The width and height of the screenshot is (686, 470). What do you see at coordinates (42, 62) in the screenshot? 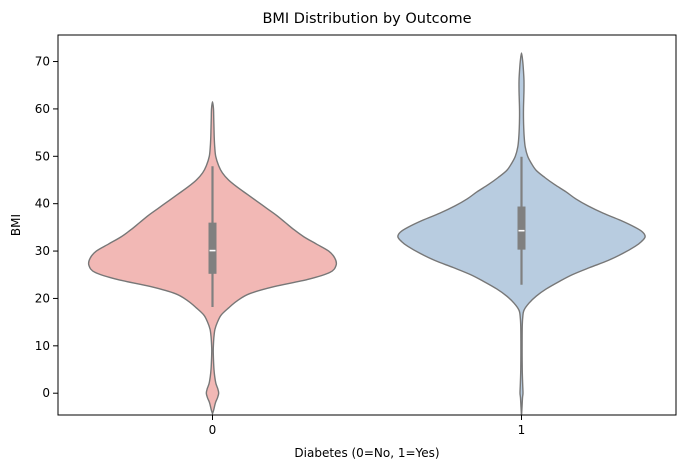
I see `y-tick-label: 70` at bounding box center [42, 62].